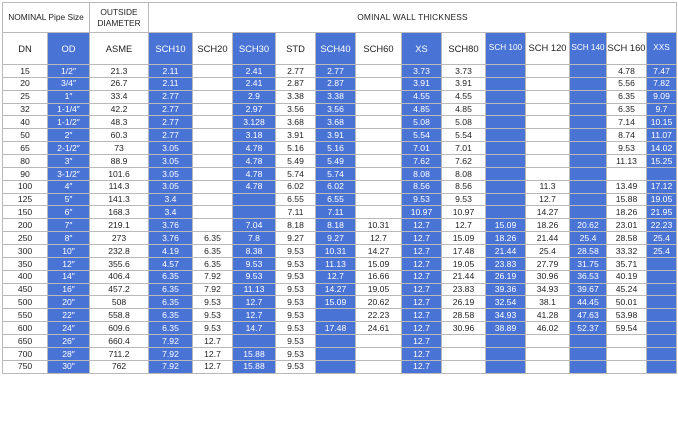 The image size is (678, 439). Describe the element at coordinates (295, 199) in the screenshot. I see `table-cell: 6.55` at that location.